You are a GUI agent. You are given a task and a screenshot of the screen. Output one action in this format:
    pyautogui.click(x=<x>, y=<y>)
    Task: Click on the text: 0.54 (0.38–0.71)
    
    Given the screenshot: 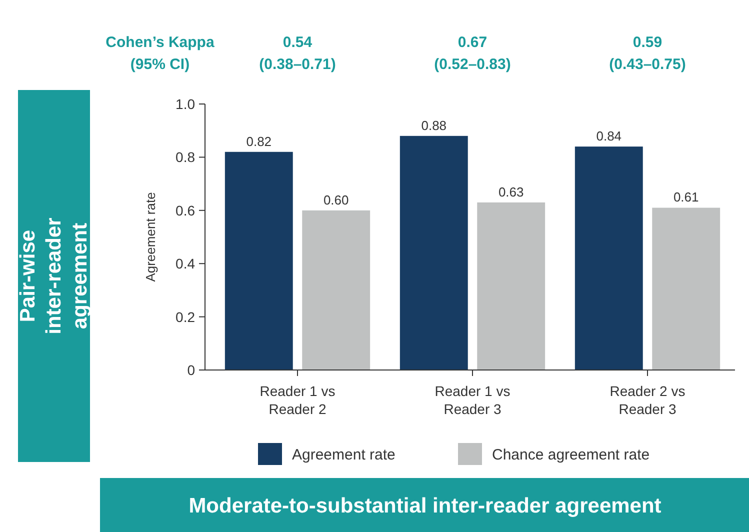 What is the action you would take?
    pyautogui.click(x=297, y=53)
    